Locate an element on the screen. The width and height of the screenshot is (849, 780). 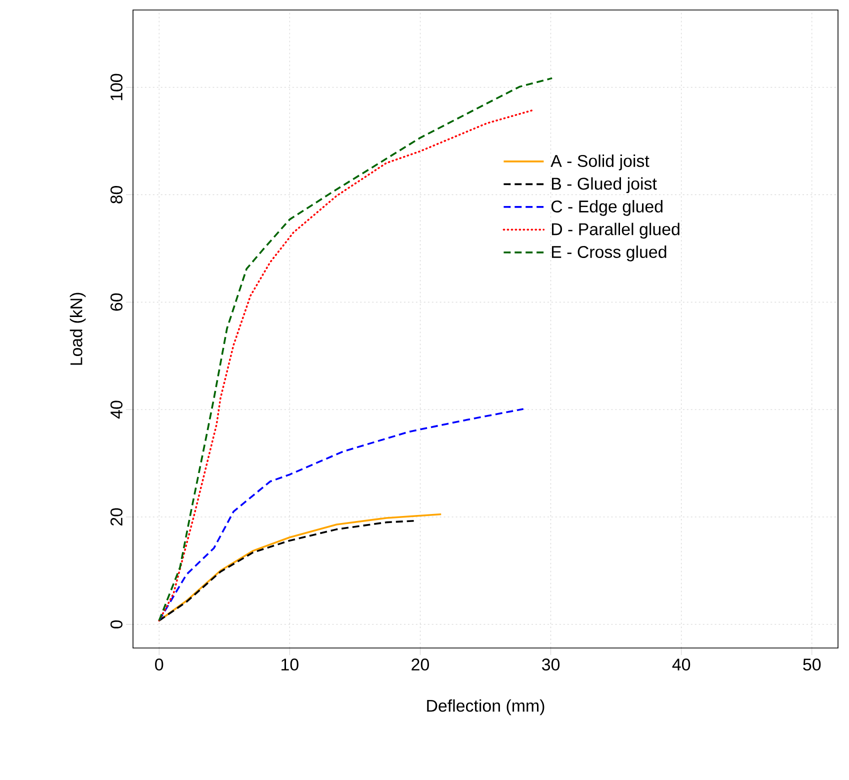
x-tick-label: 20 is located at coordinates (420, 664).